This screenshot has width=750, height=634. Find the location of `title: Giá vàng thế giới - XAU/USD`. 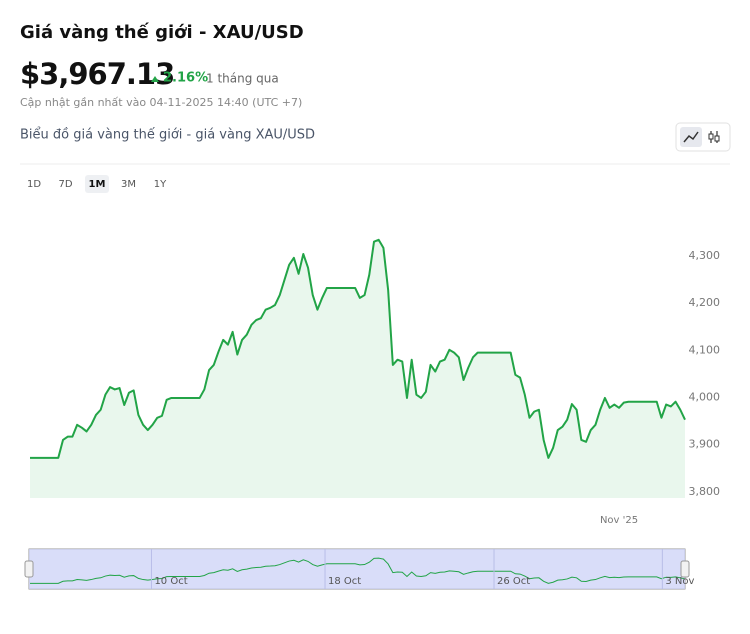

title: Giá vàng thế giới - XAU/USD is located at coordinates (162, 32).